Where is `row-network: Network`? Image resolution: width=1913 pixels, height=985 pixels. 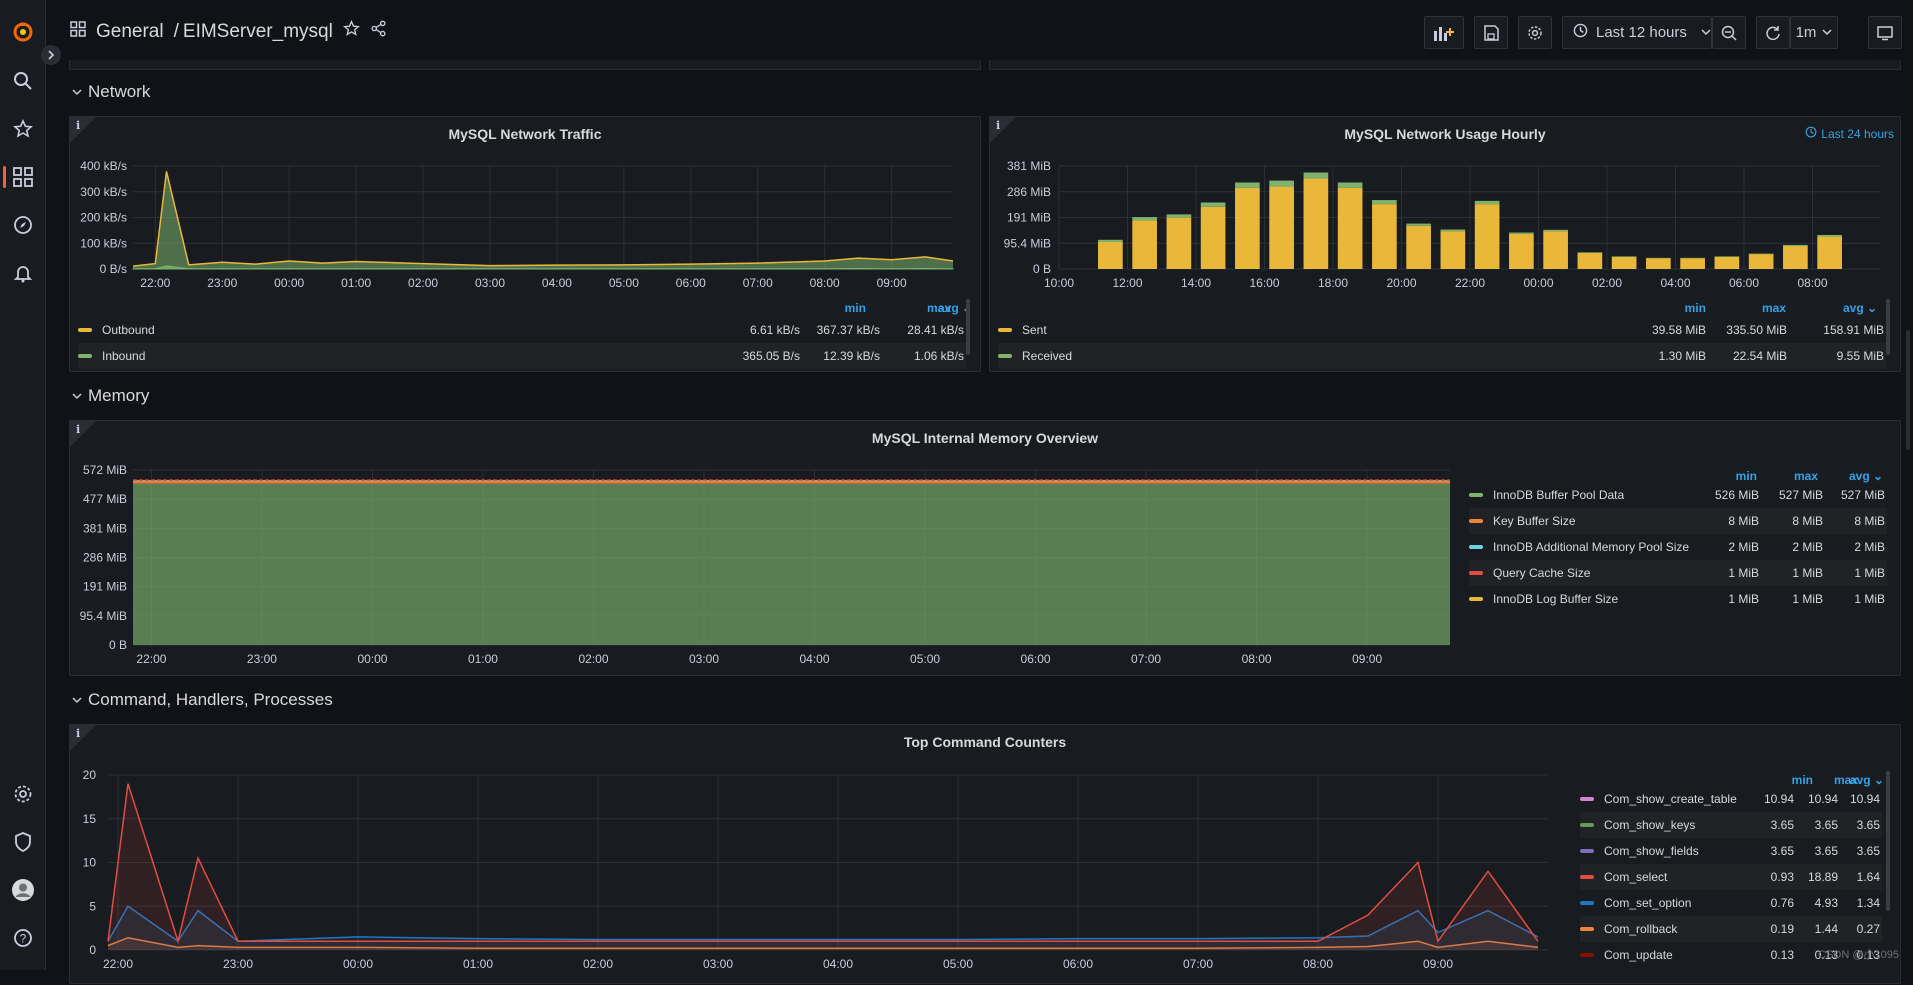 row-network: Network is located at coordinates (111, 92).